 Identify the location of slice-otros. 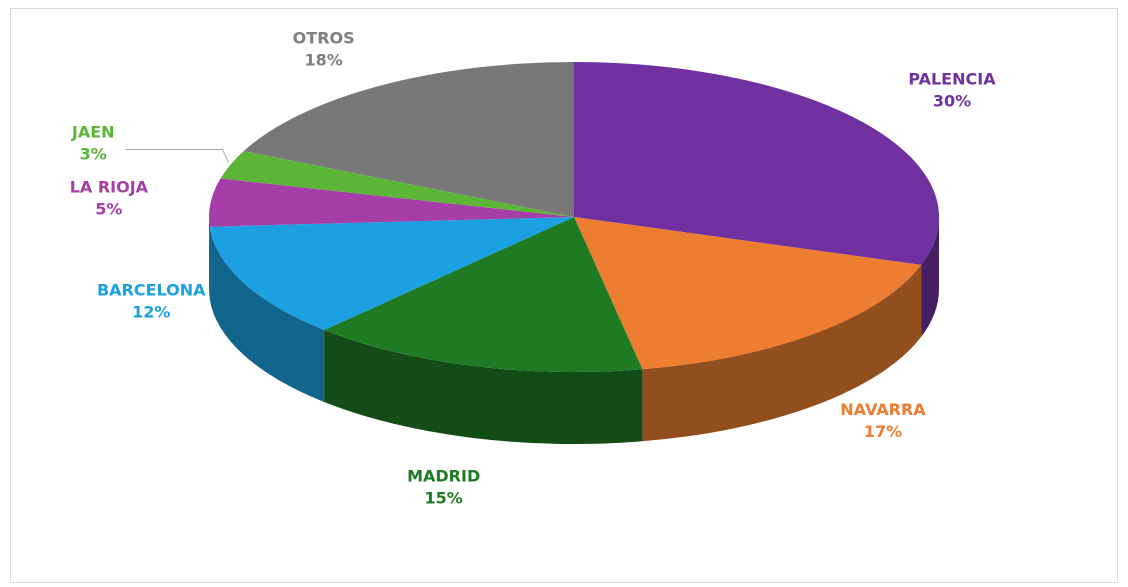
(408, 139).